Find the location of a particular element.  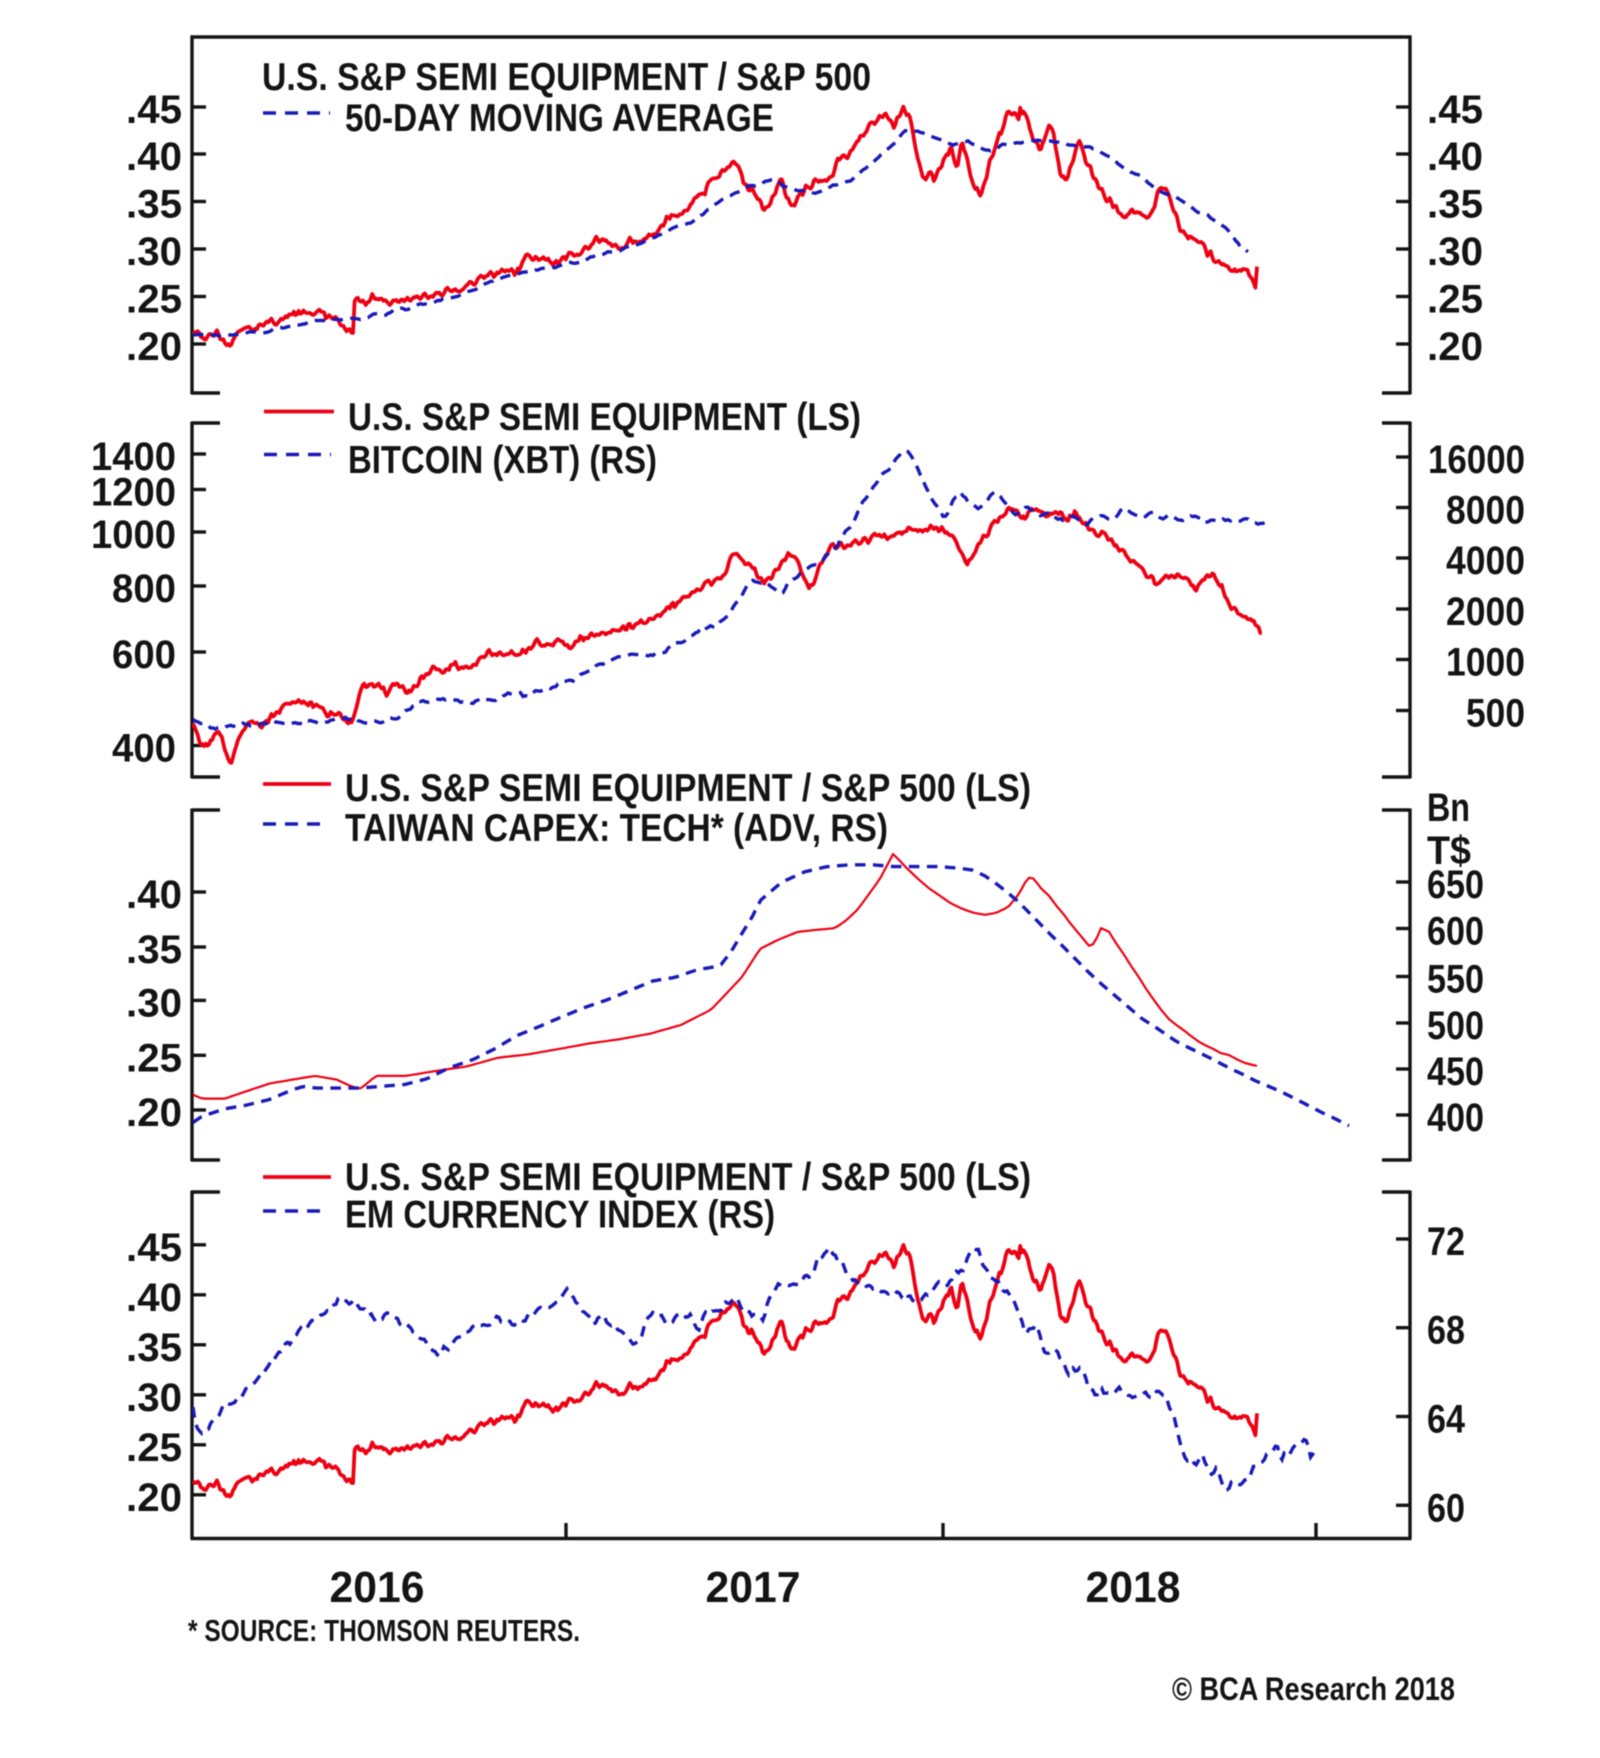

svg-text: 650 is located at coordinates (1455, 885).